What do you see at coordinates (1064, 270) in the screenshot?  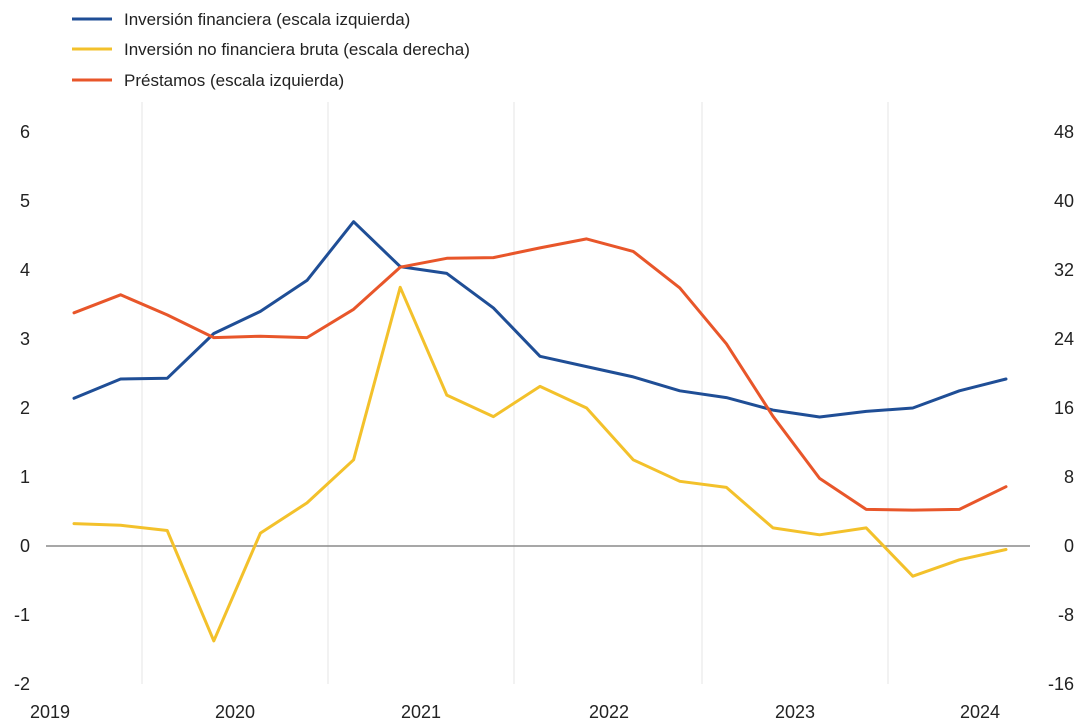 I see `right-tick-label: 32` at bounding box center [1064, 270].